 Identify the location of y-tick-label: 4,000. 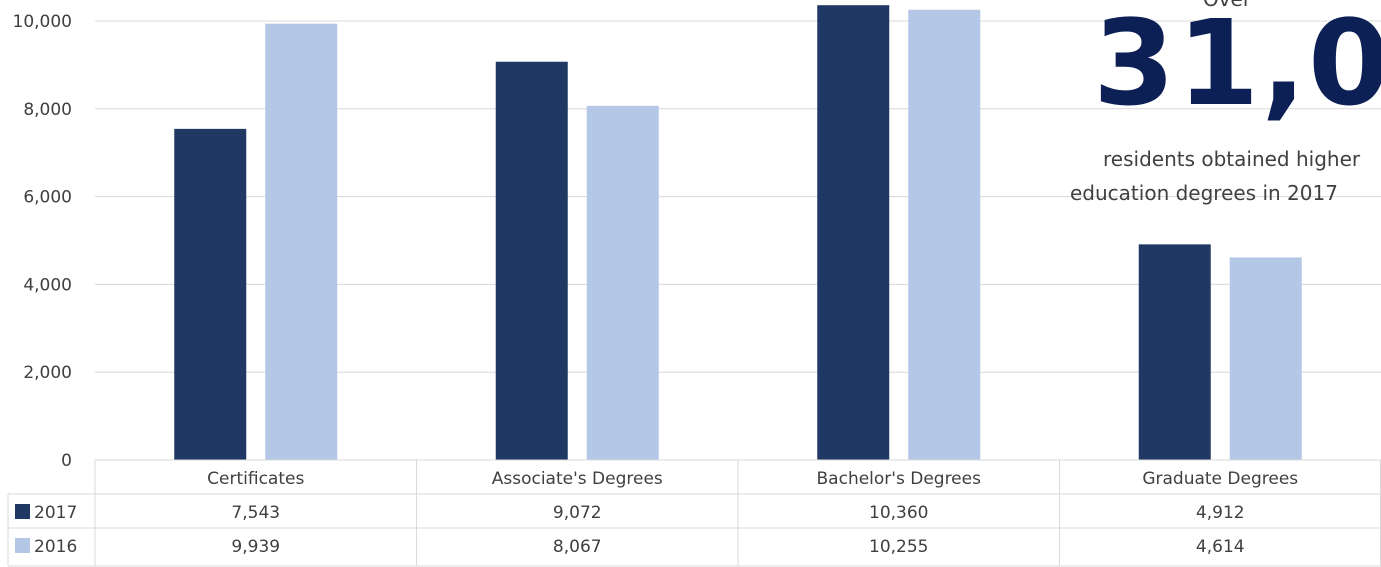
(47, 285).